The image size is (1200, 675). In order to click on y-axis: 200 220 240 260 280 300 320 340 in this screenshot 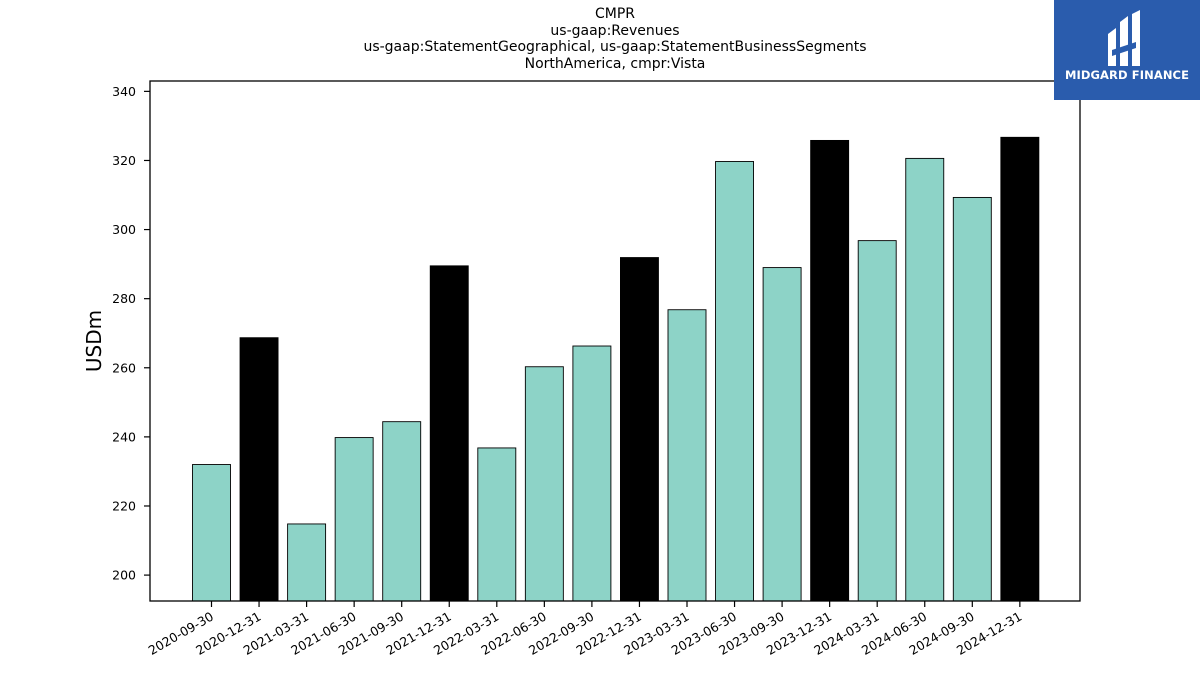, I will do `click(131, 333)`.